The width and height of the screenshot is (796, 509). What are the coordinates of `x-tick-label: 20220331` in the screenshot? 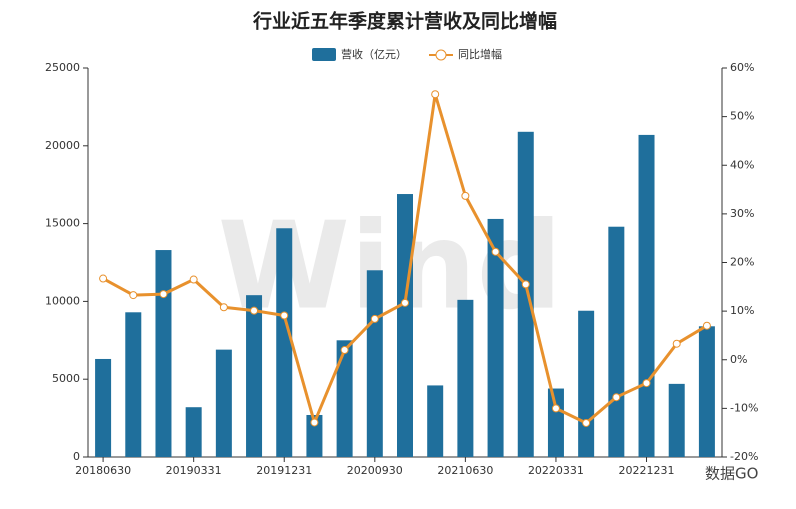 It's located at (556, 470).